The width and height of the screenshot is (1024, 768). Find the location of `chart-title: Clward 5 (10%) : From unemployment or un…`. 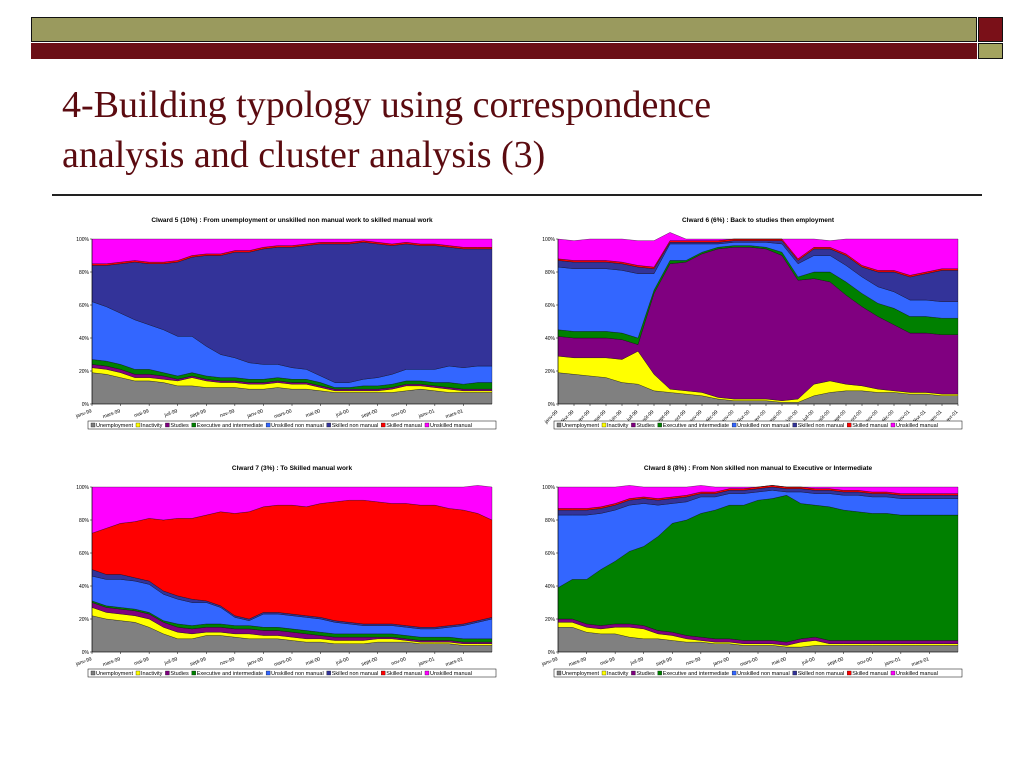

chart-title: Clward 5 (10%) : From unemployment or un… is located at coordinates (292, 220).